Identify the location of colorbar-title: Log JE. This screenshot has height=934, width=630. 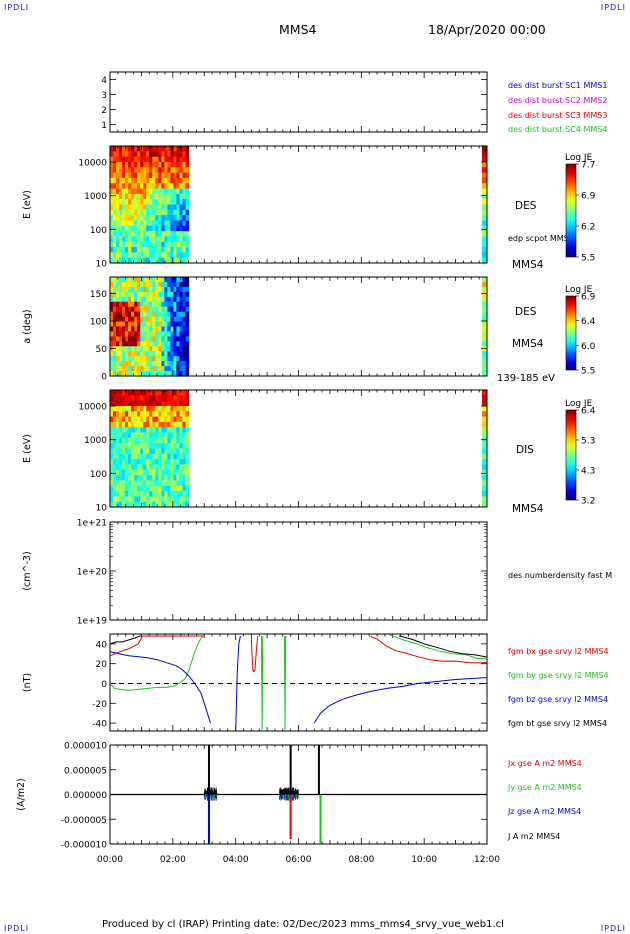
(579, 158).